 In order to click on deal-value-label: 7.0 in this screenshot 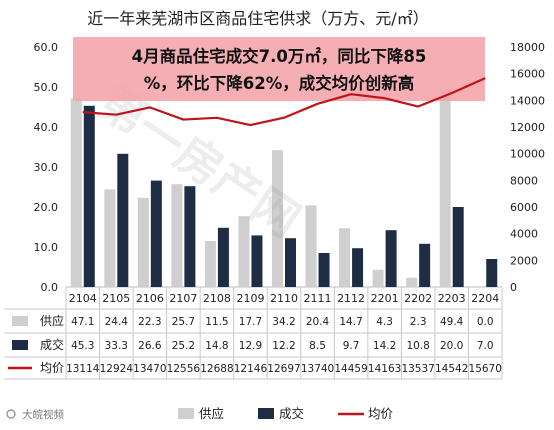, I will do `click(485, 346)`.